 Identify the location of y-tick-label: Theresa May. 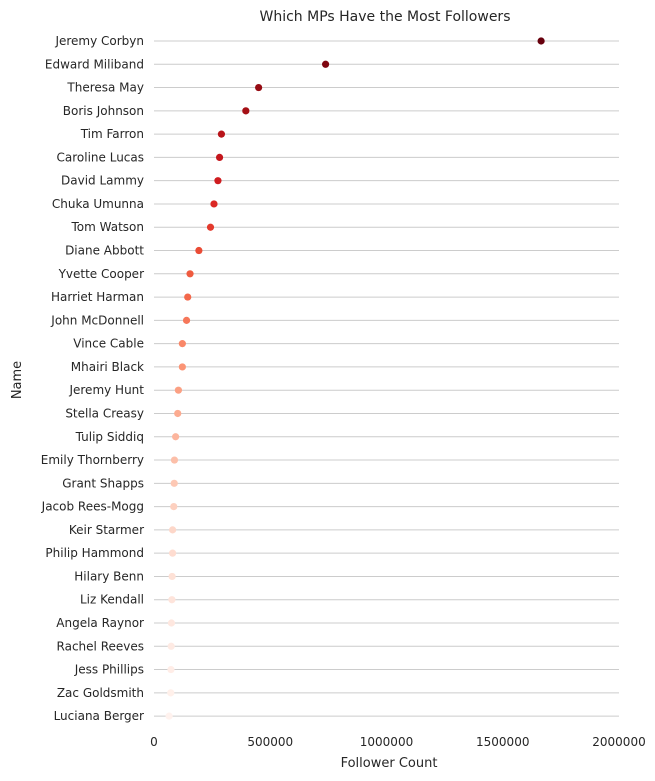
(105, 88).